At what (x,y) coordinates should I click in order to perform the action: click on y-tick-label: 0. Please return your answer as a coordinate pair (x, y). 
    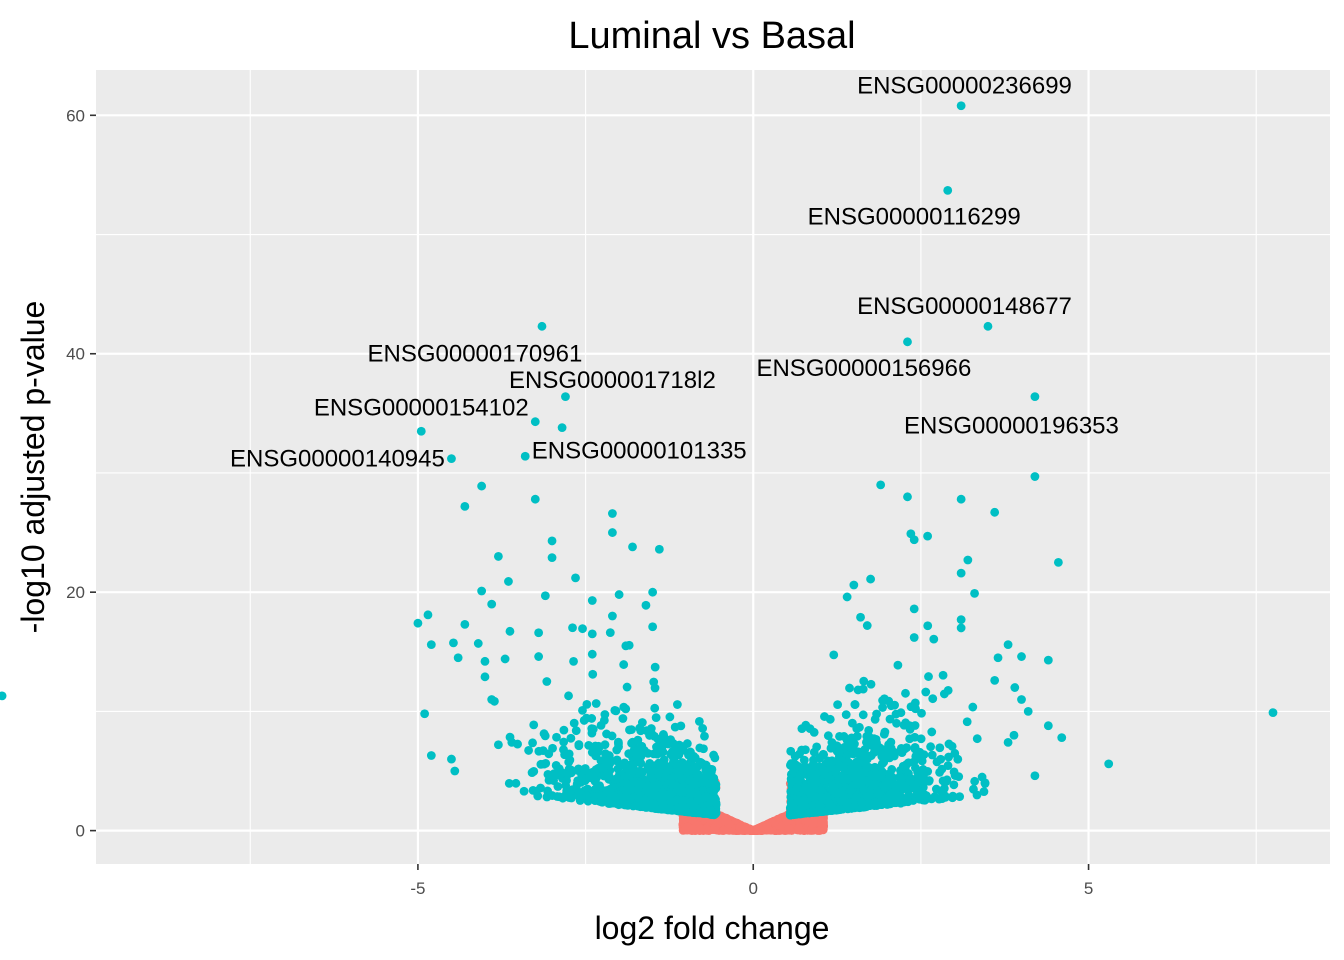
    Looking at the image, I should click on (80, 831).